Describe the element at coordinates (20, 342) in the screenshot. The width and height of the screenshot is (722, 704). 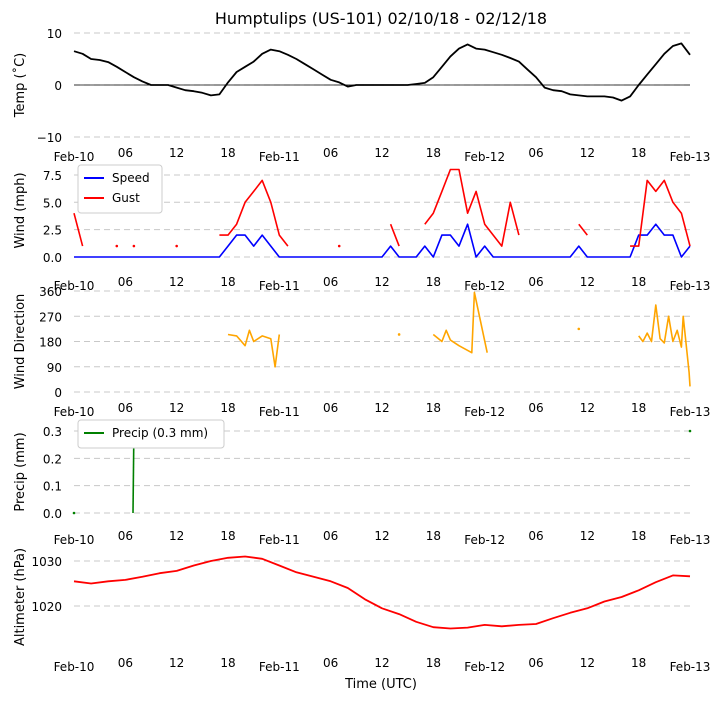
I see `y-axis-label: Wind Direction` at that location.